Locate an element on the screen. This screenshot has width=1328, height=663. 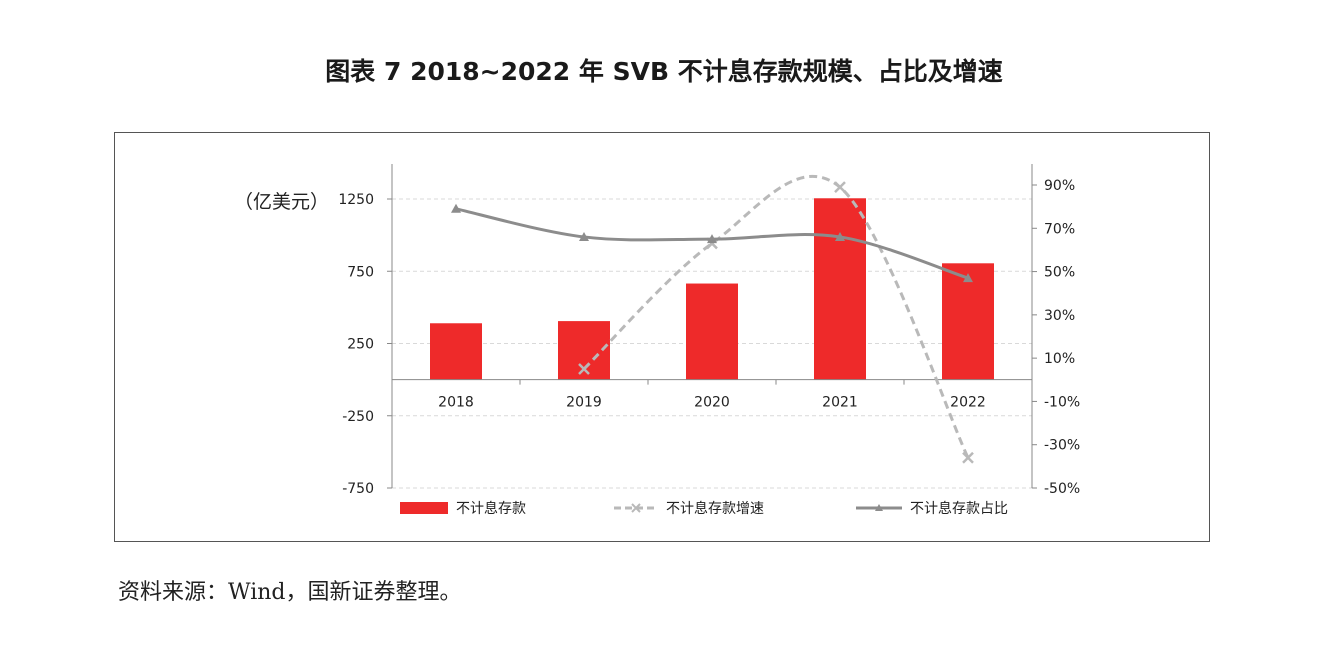
bar-2022 is located at coordinates (968, 321).